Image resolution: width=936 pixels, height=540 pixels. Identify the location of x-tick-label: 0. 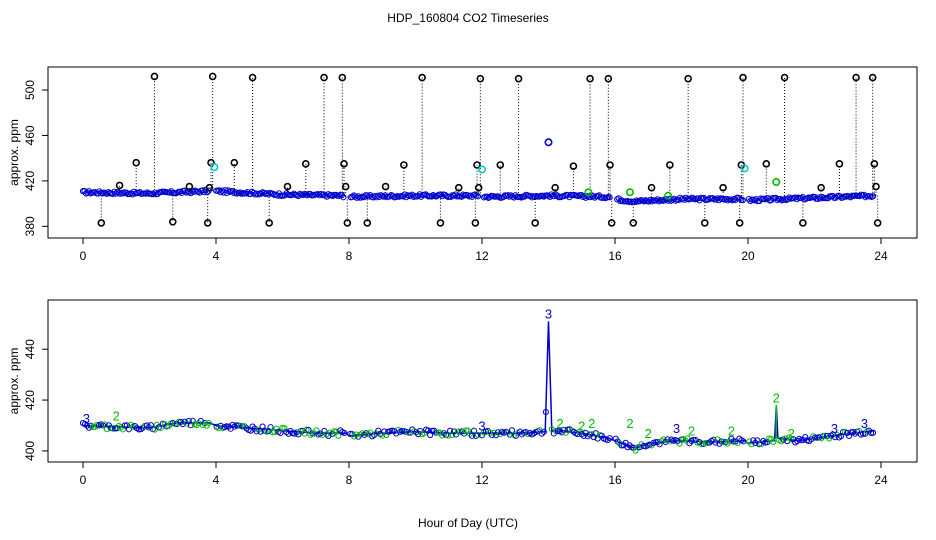
(83, 256).